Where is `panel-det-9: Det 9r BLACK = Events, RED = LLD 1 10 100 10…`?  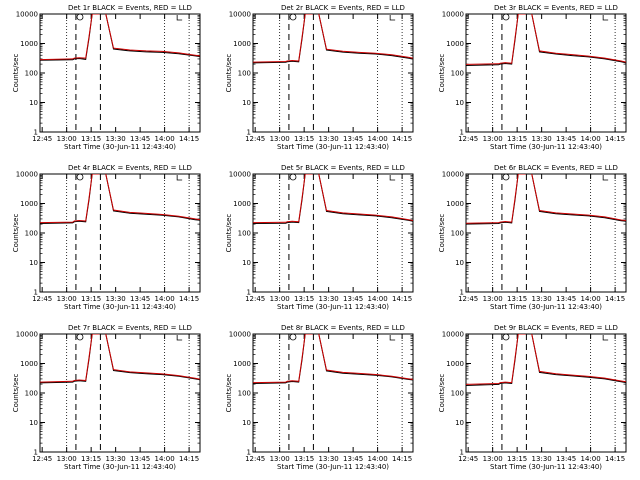 panel-det-9: Det 9r BLACK = Events, RED = LLD 1 10 100 10… is located at coordinates (532, 397).